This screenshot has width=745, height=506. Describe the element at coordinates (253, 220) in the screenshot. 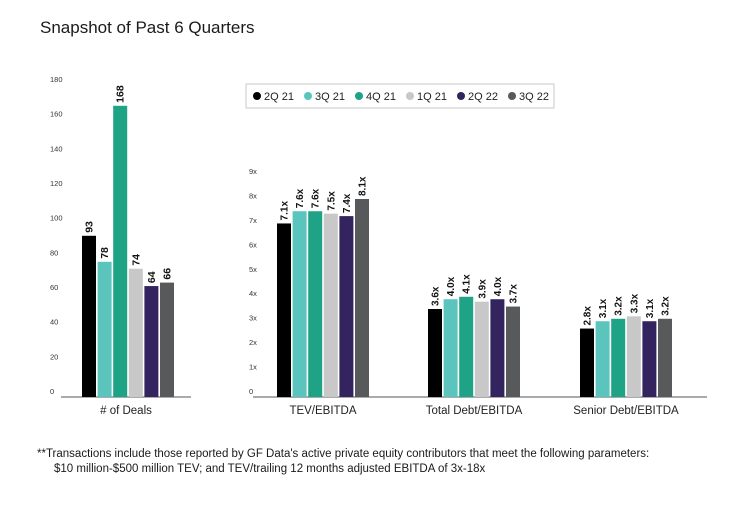

I see `y-tick-label-multiple: 7x` at that location.